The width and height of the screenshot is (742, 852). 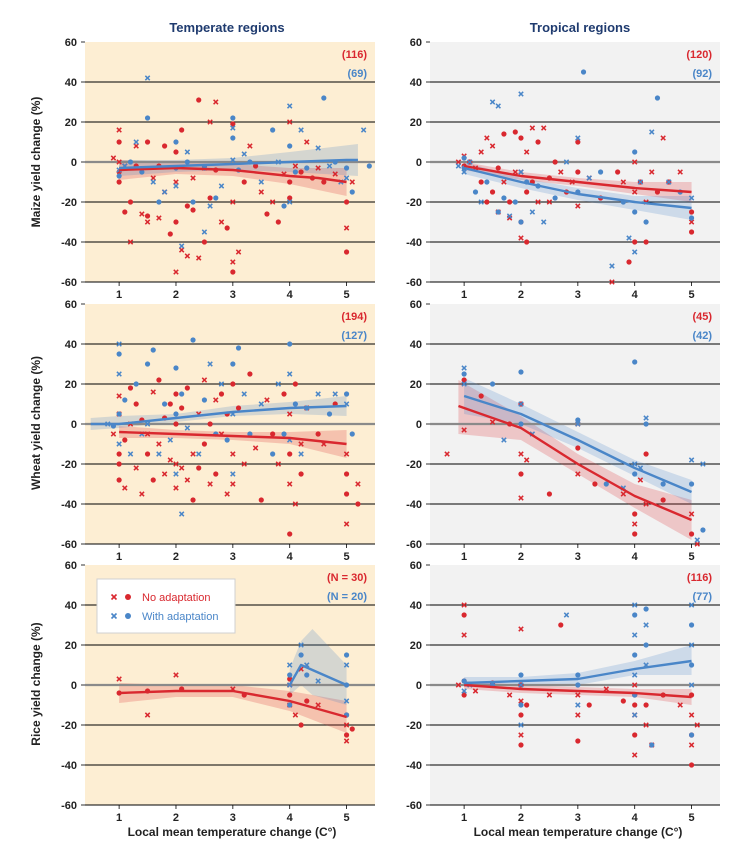 What do you see at coordinates (702, 74) in the screenshot?
I see `count-with-adaptation: (92)` at bounding box center [702, 74].